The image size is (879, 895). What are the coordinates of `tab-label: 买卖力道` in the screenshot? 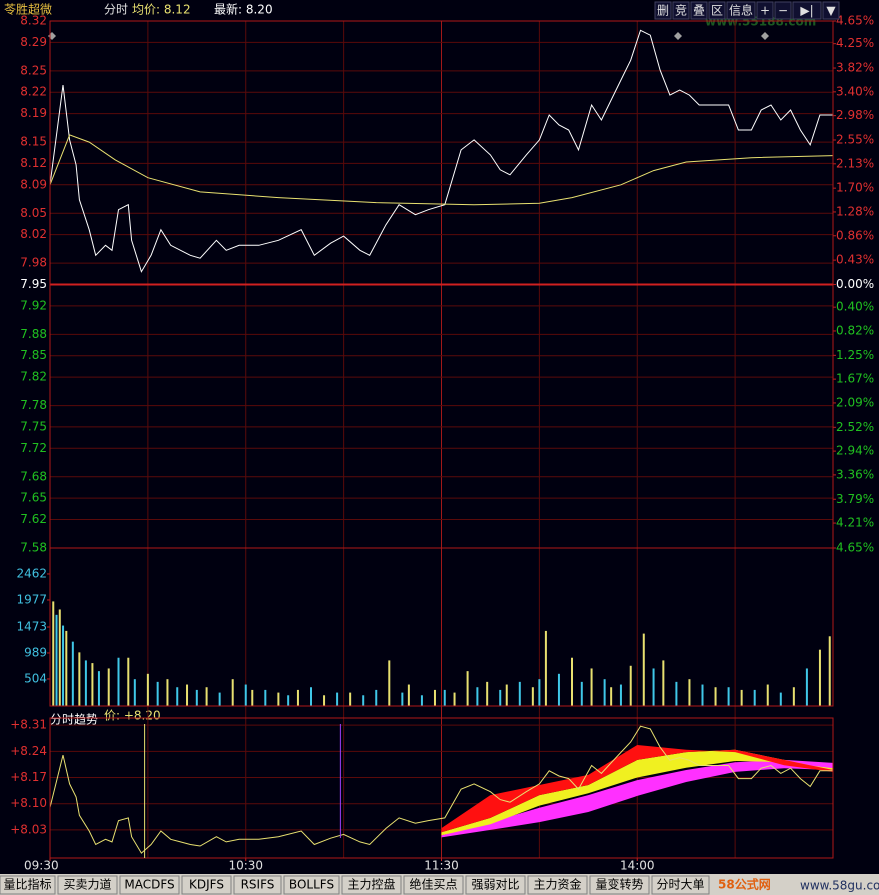 It's located at (87, 885).